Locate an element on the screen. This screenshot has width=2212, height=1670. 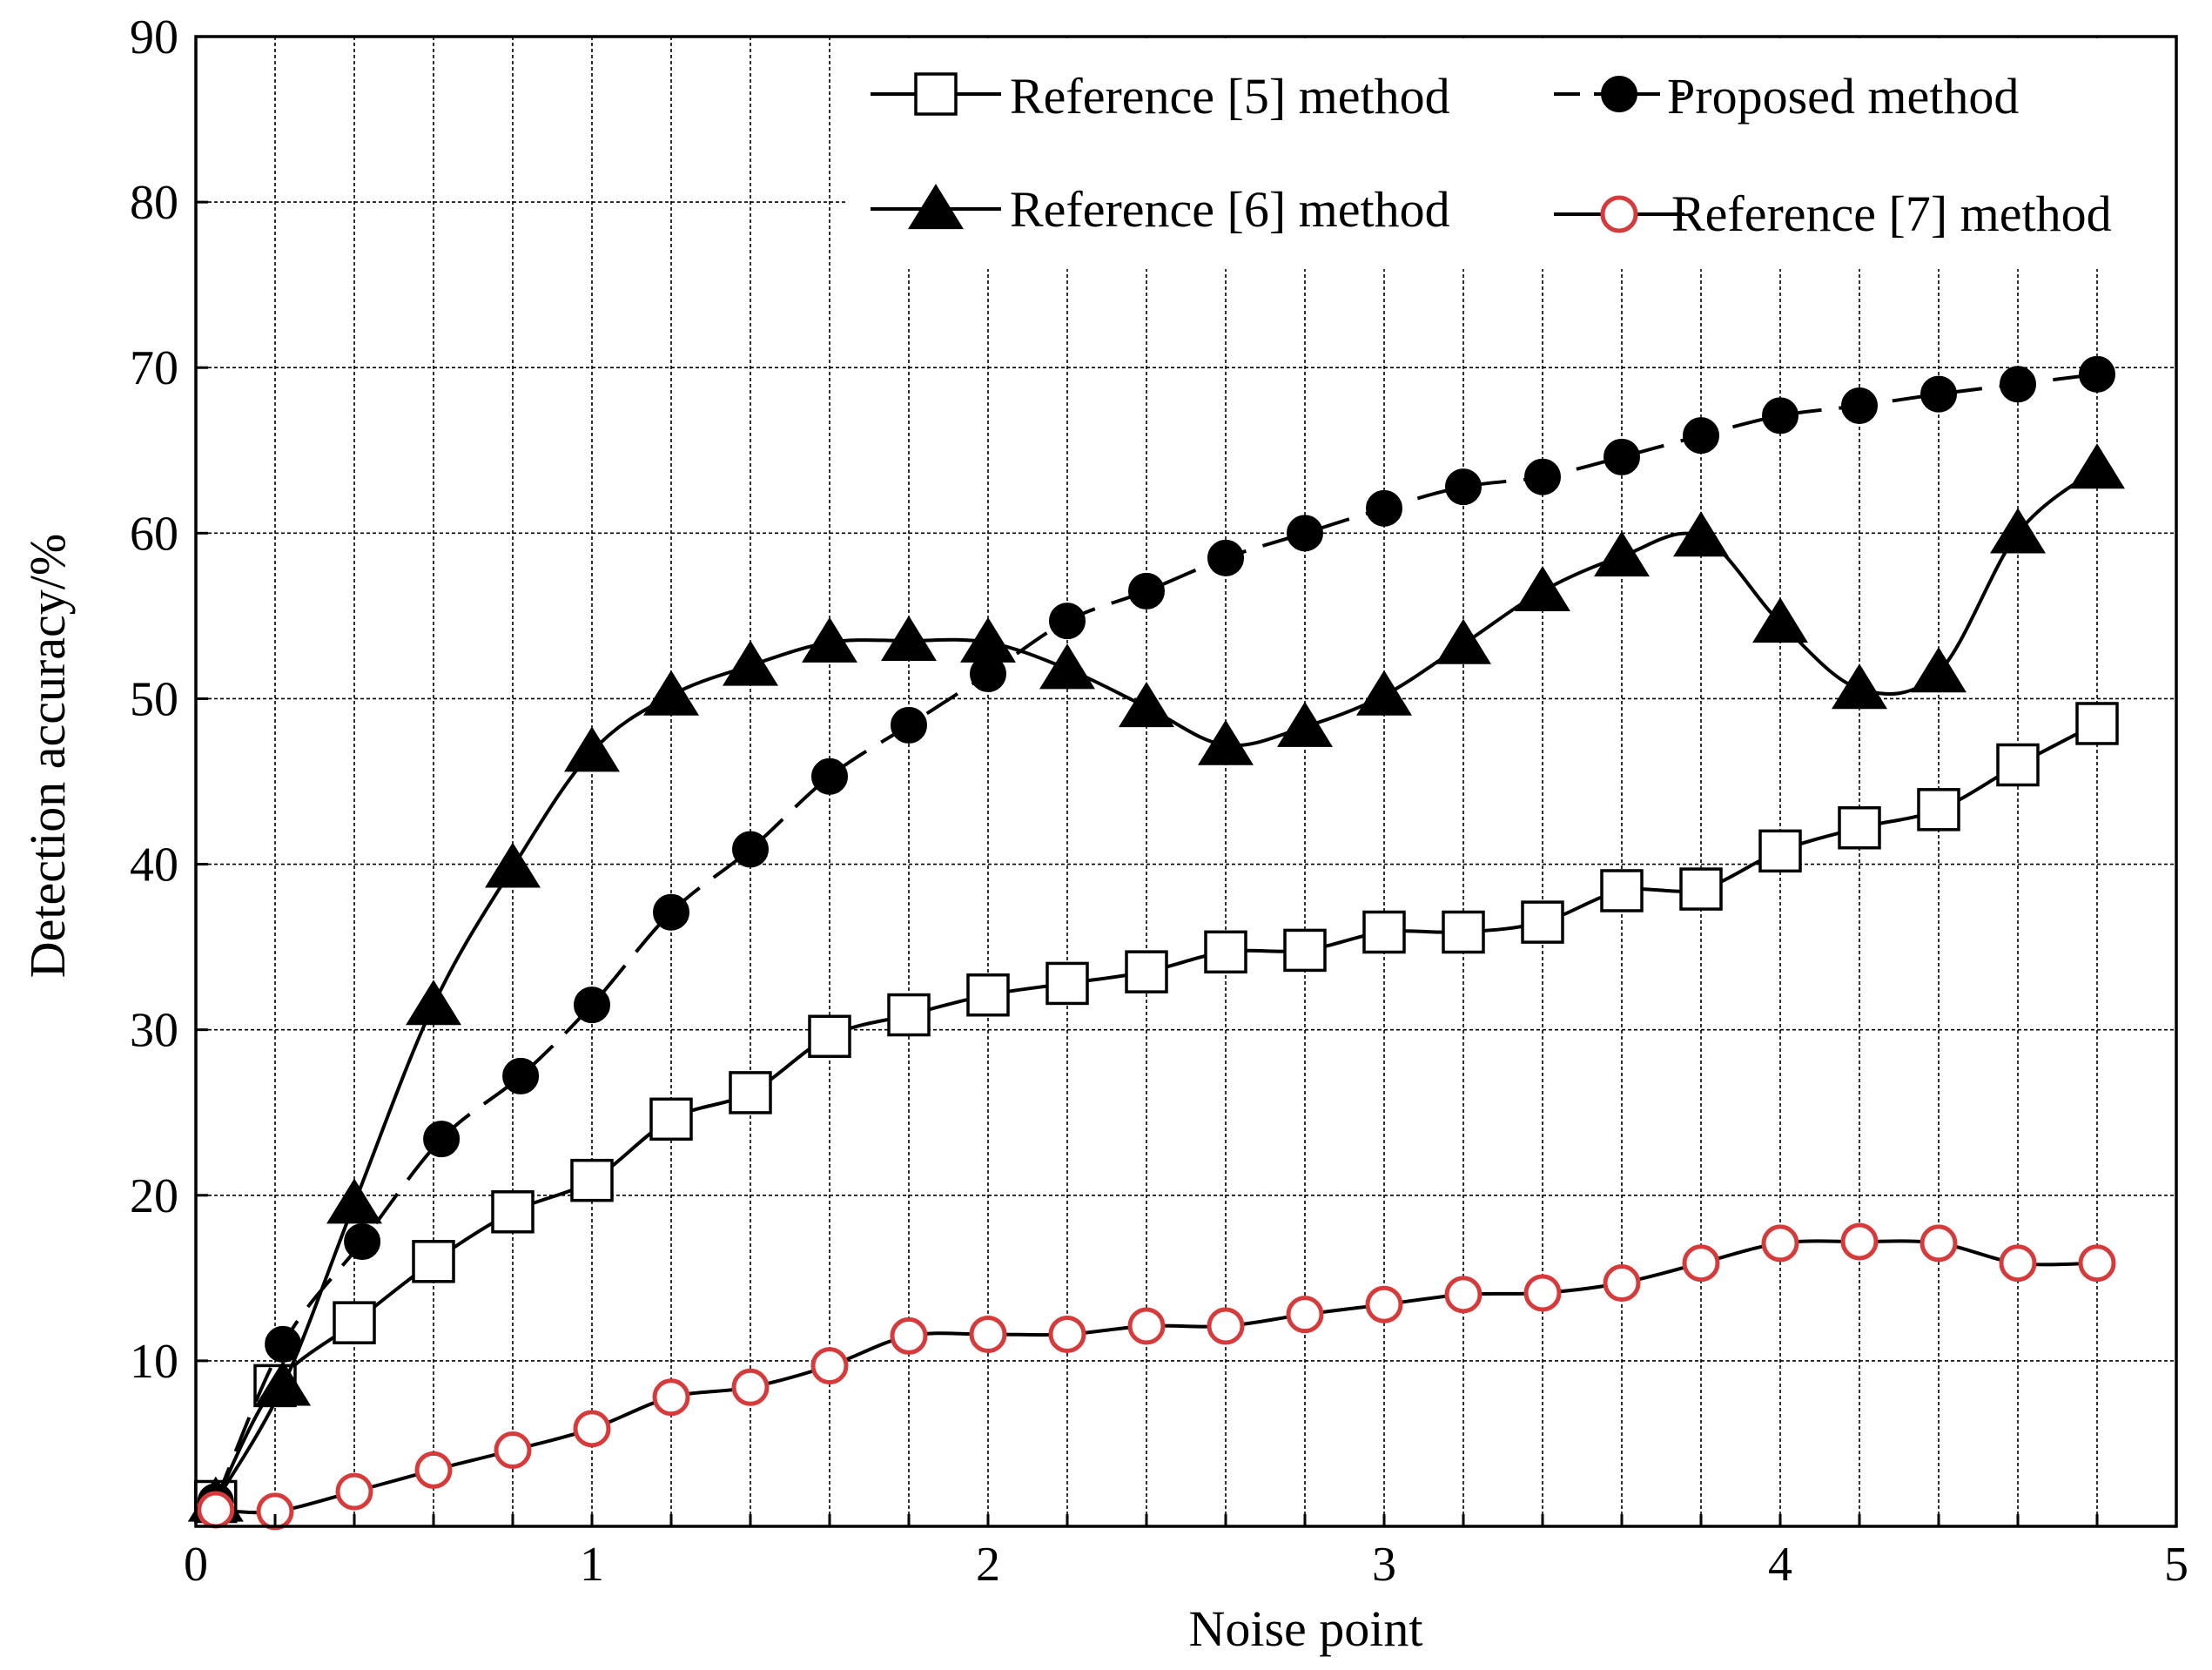
x-tick-label: 3 is located at coordinates (1384, 1565).